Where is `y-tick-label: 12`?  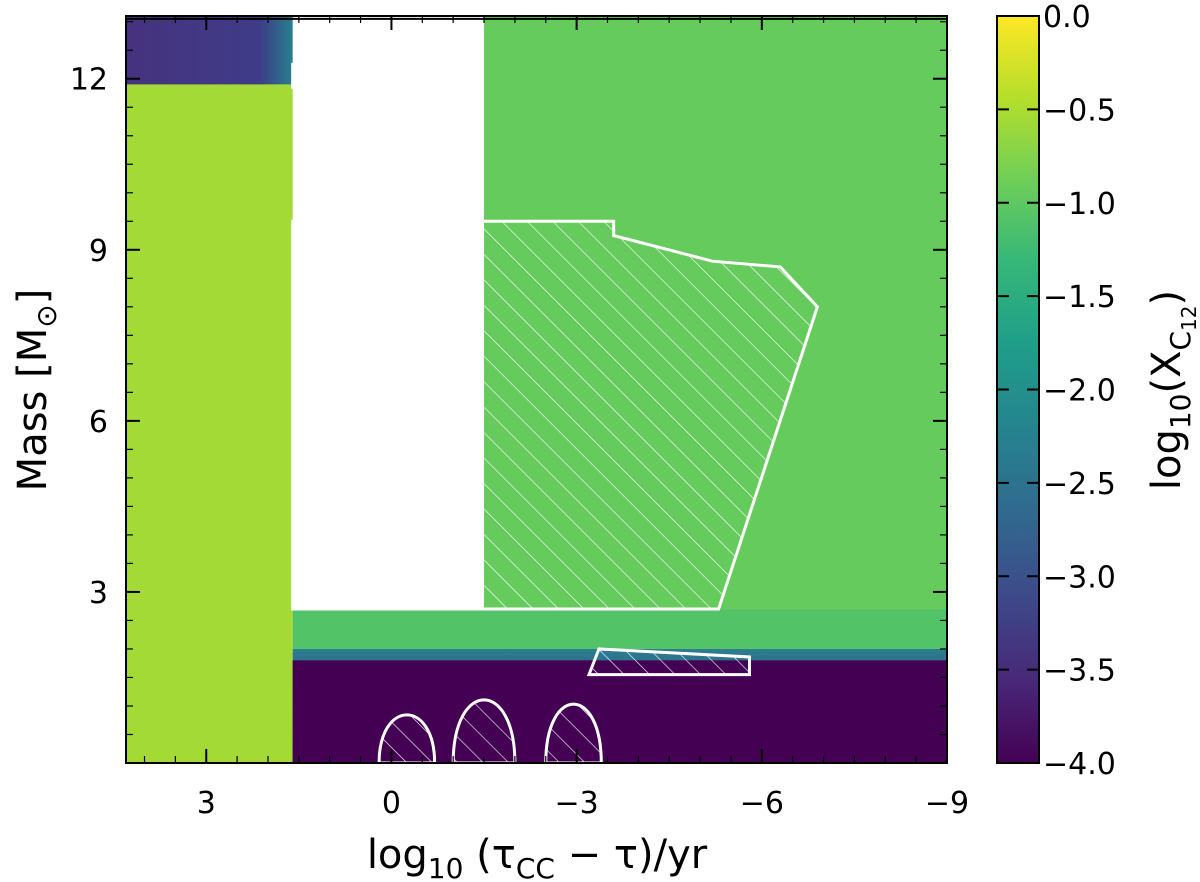 y-tick-label: 12 is located at coordinates (89, 80).